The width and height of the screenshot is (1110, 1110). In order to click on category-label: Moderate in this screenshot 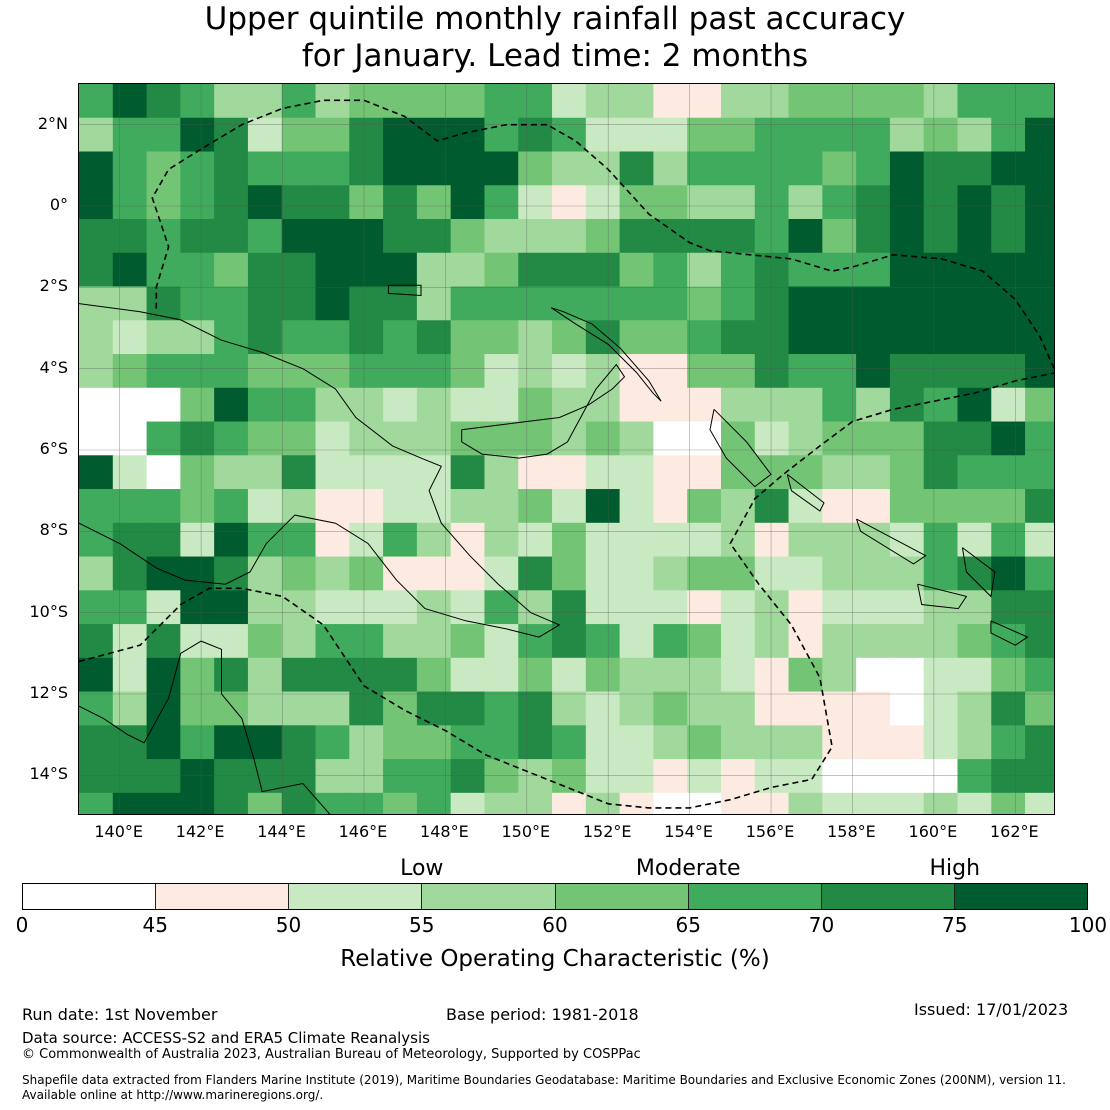, I will do `click(688, 868)`.